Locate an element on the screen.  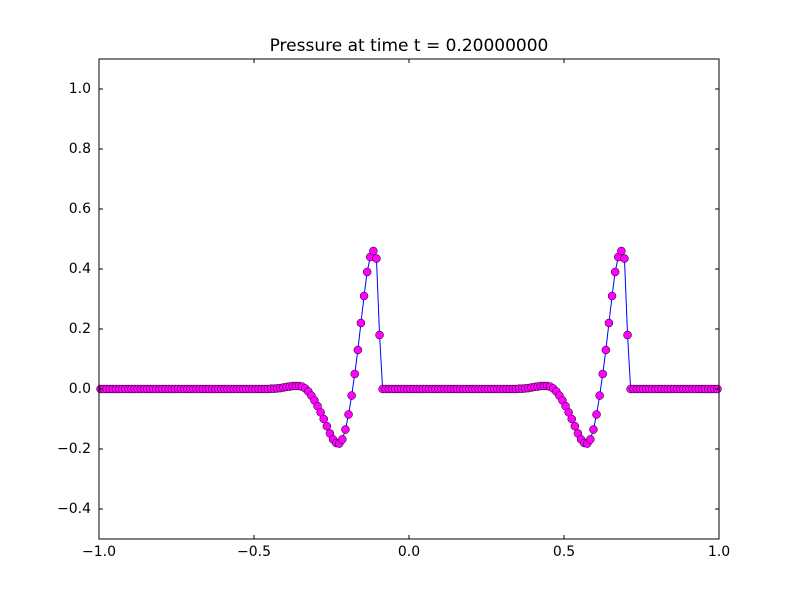
y-tick-label: 0.4 is located at coordinates (80, 269).